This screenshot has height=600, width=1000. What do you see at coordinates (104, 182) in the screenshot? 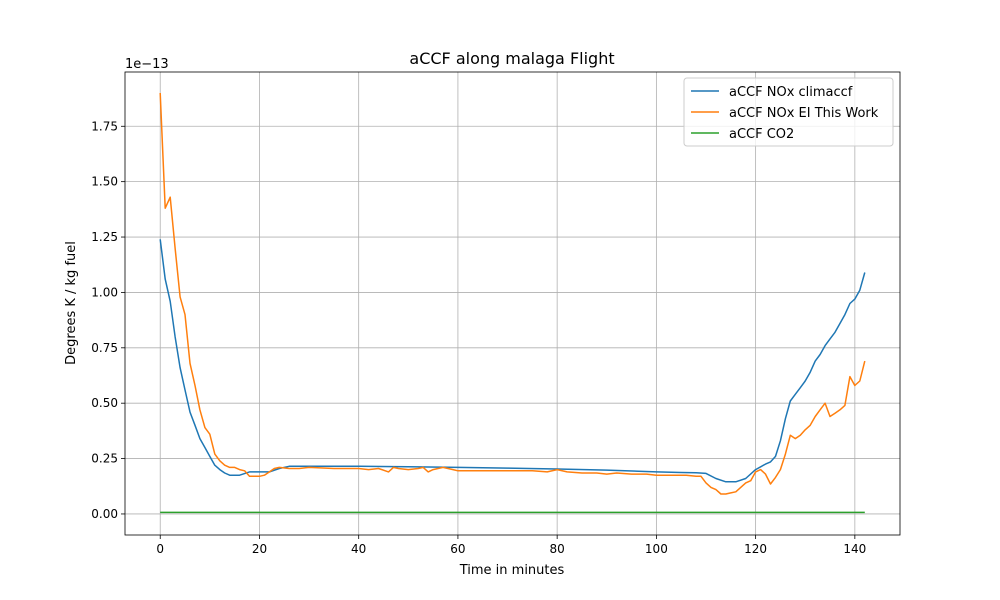
I see `y-tick-label: 1.50` at bounding box center [104, 182].